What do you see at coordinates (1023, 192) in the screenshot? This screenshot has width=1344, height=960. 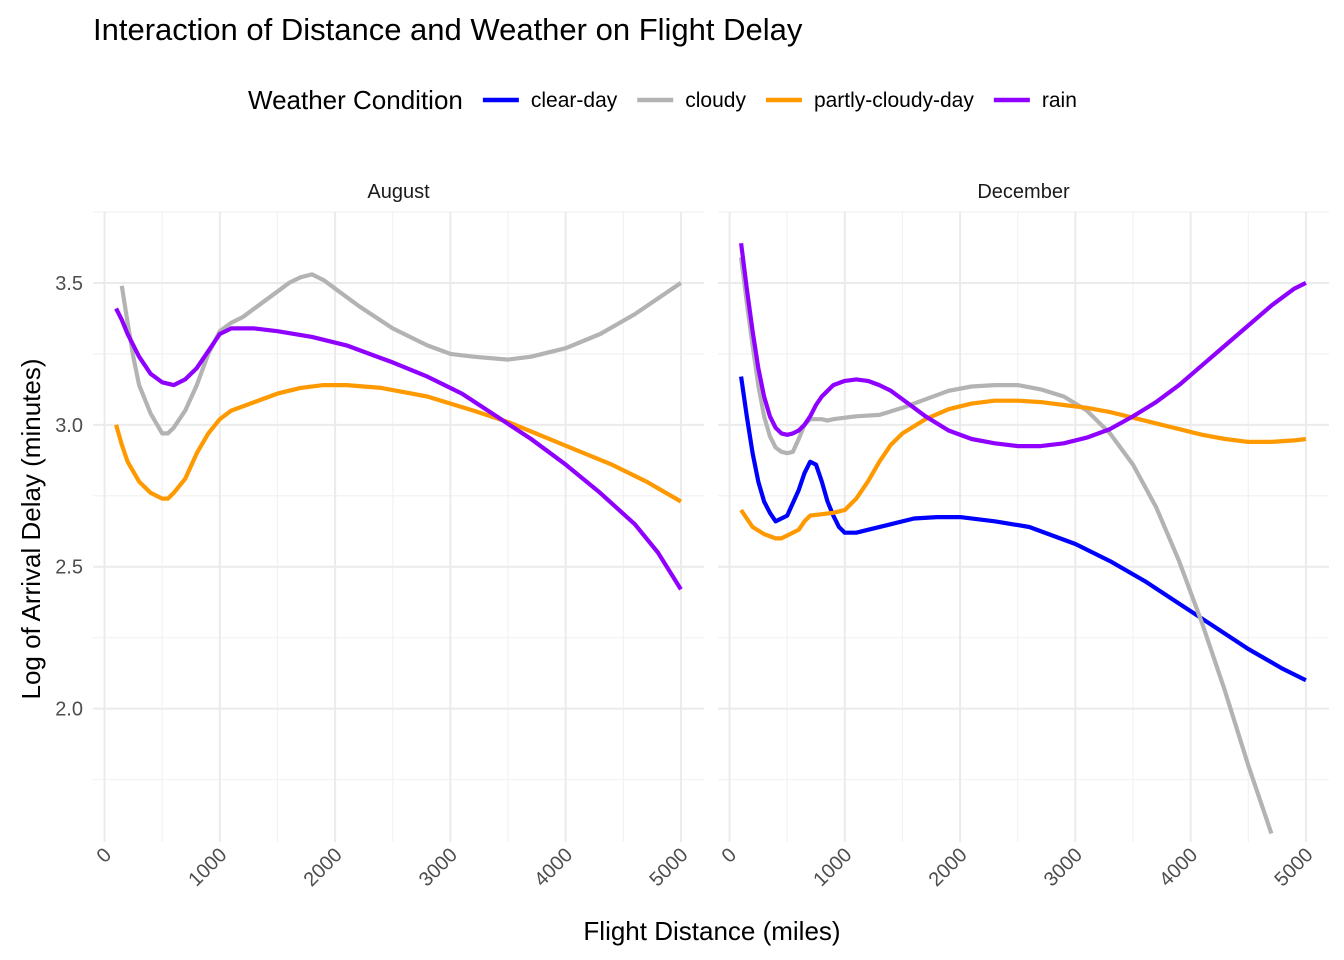 I see `facet-label: December` at bounding box center [1023, 192].